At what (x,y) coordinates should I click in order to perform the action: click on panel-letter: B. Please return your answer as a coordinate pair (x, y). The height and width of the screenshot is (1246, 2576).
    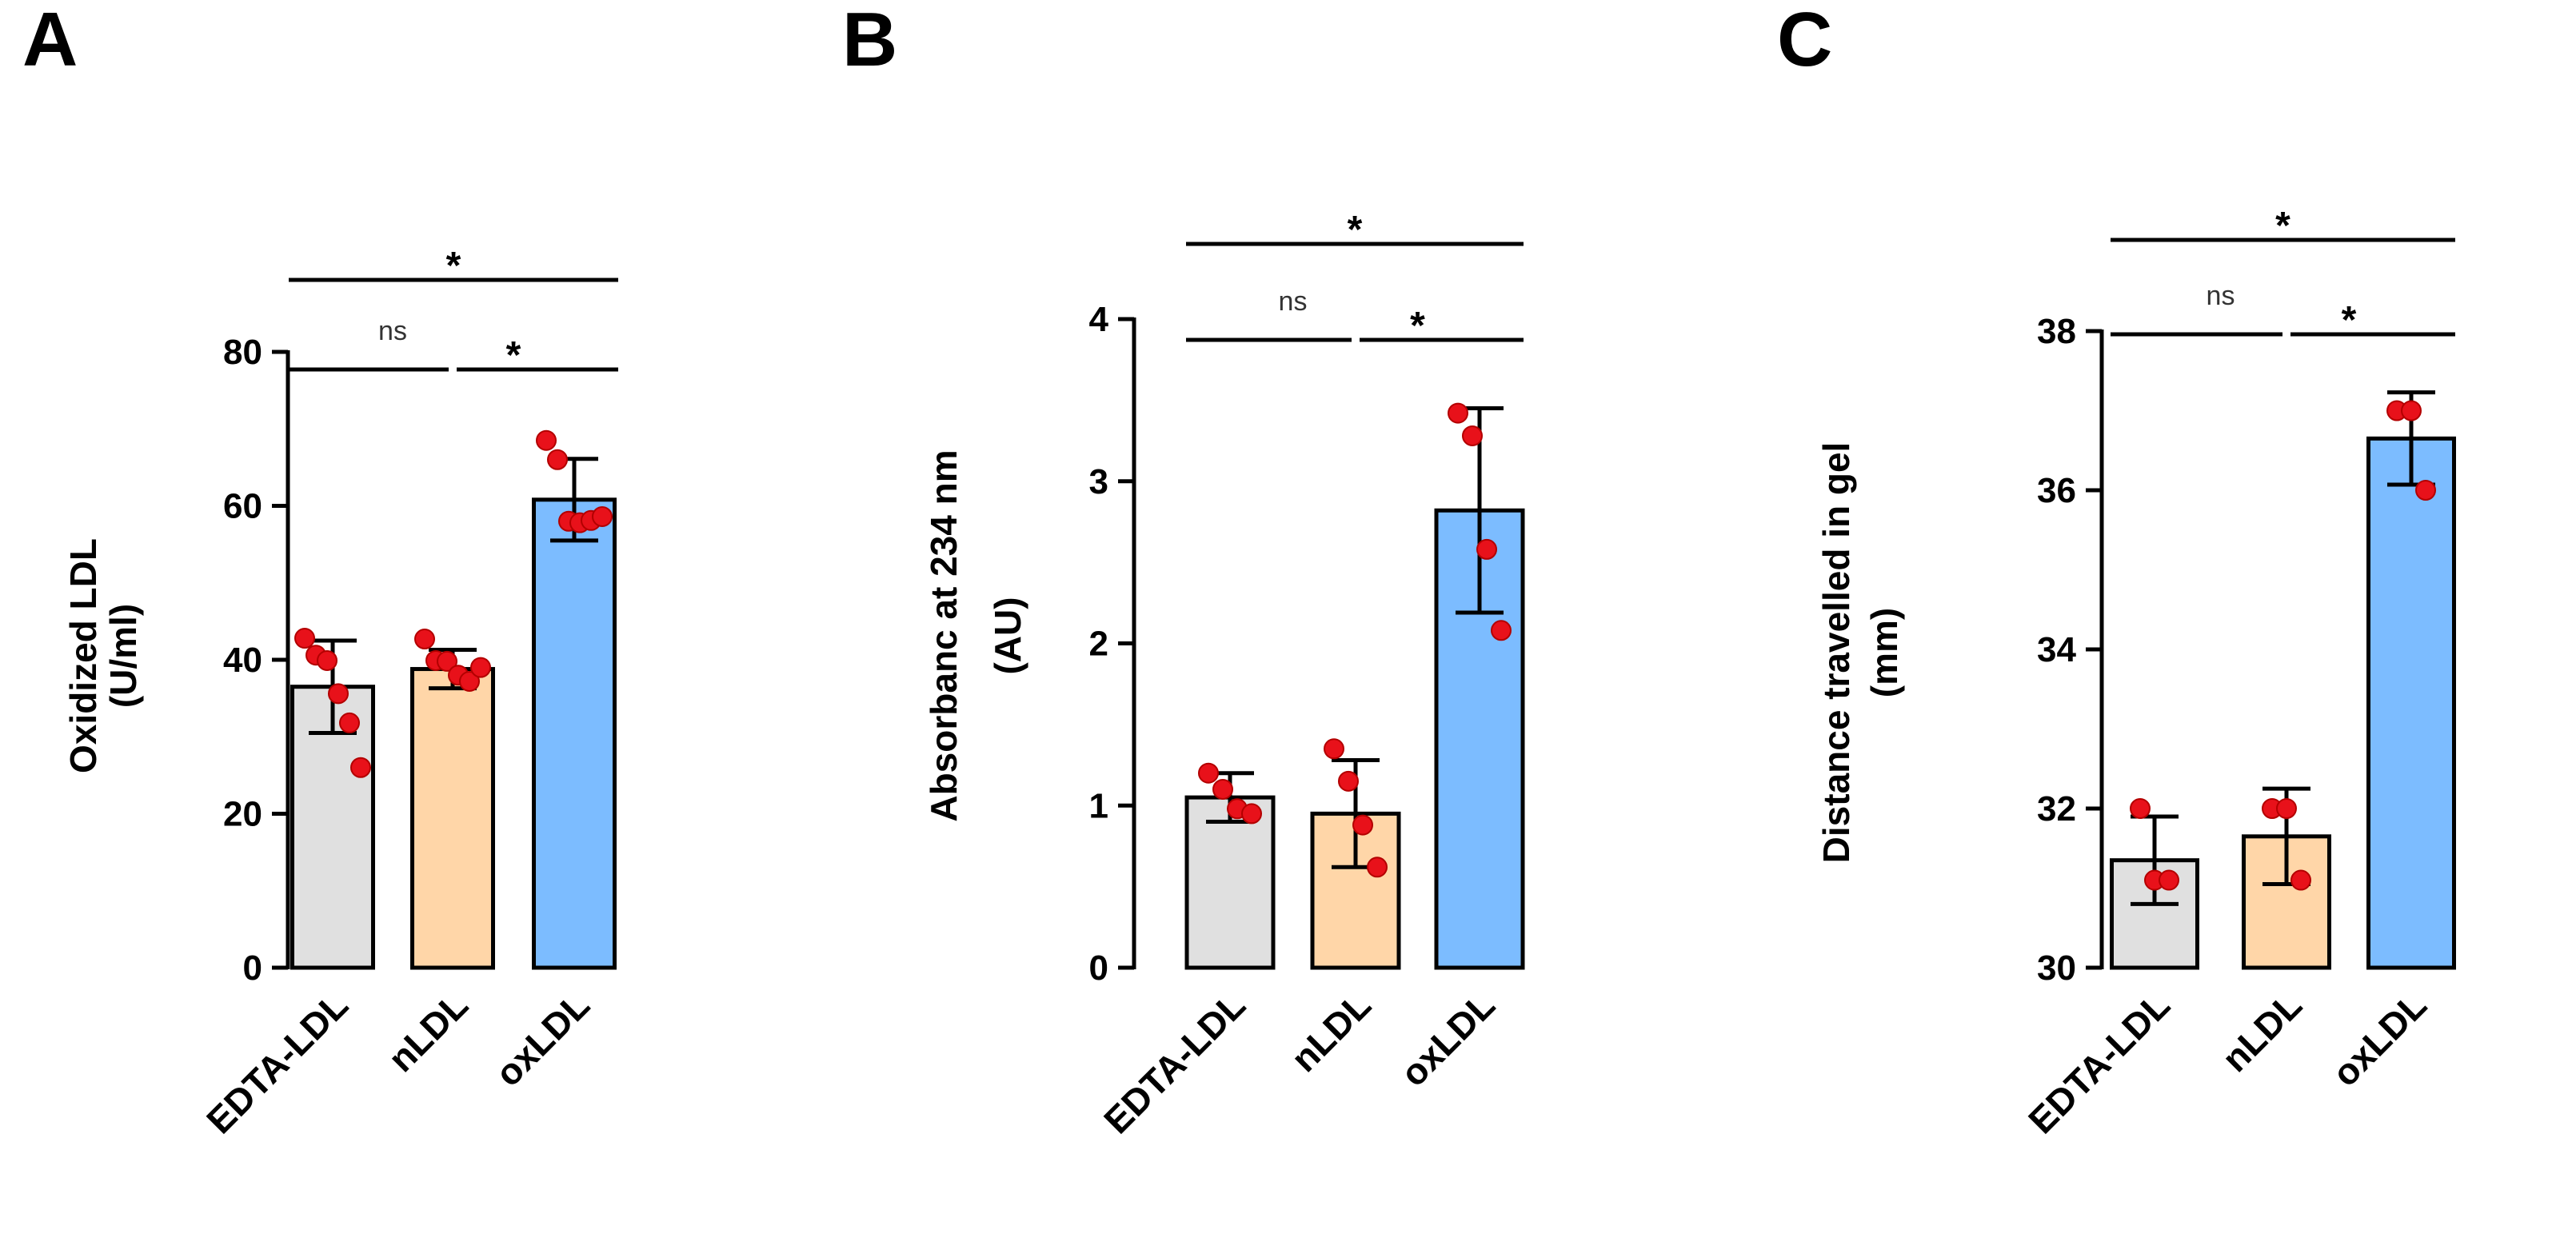
    Looking at the image, I should click on (869, 41).